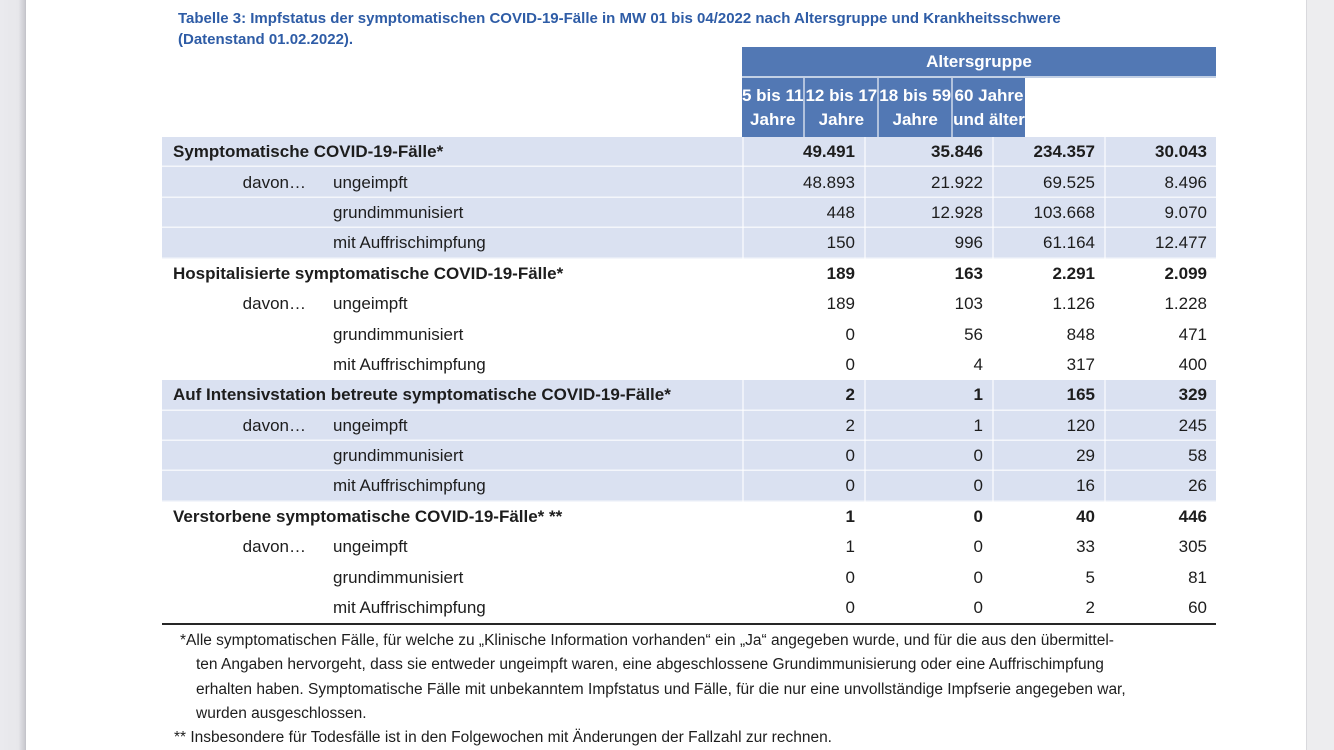  Describe the element at coordinates (1048, 182) in the screenshot. I see `cell-value: 69.525` at that location.